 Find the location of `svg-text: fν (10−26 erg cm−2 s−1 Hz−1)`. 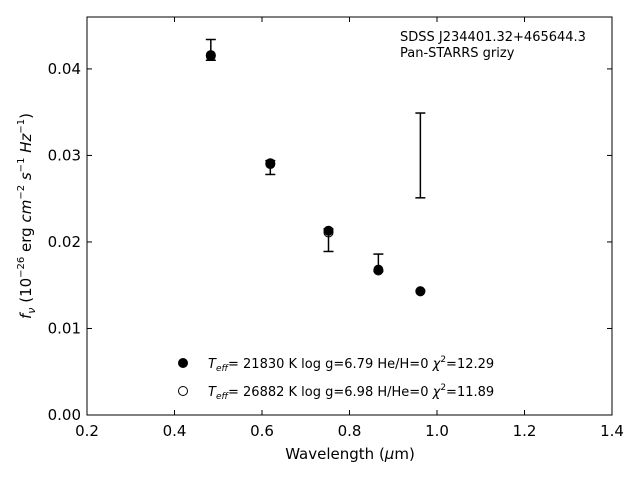

svg-text: fν (10−26 erg cm−2 s−1 Hz−1) is located at coordinates (27, 216).